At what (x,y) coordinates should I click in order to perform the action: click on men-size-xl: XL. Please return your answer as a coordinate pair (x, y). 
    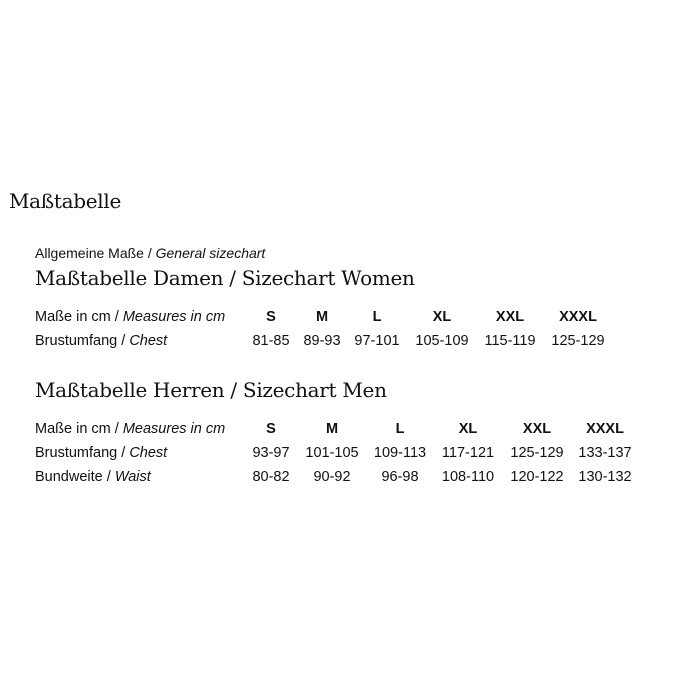
    Looking at the image, I should click on (468, 429).